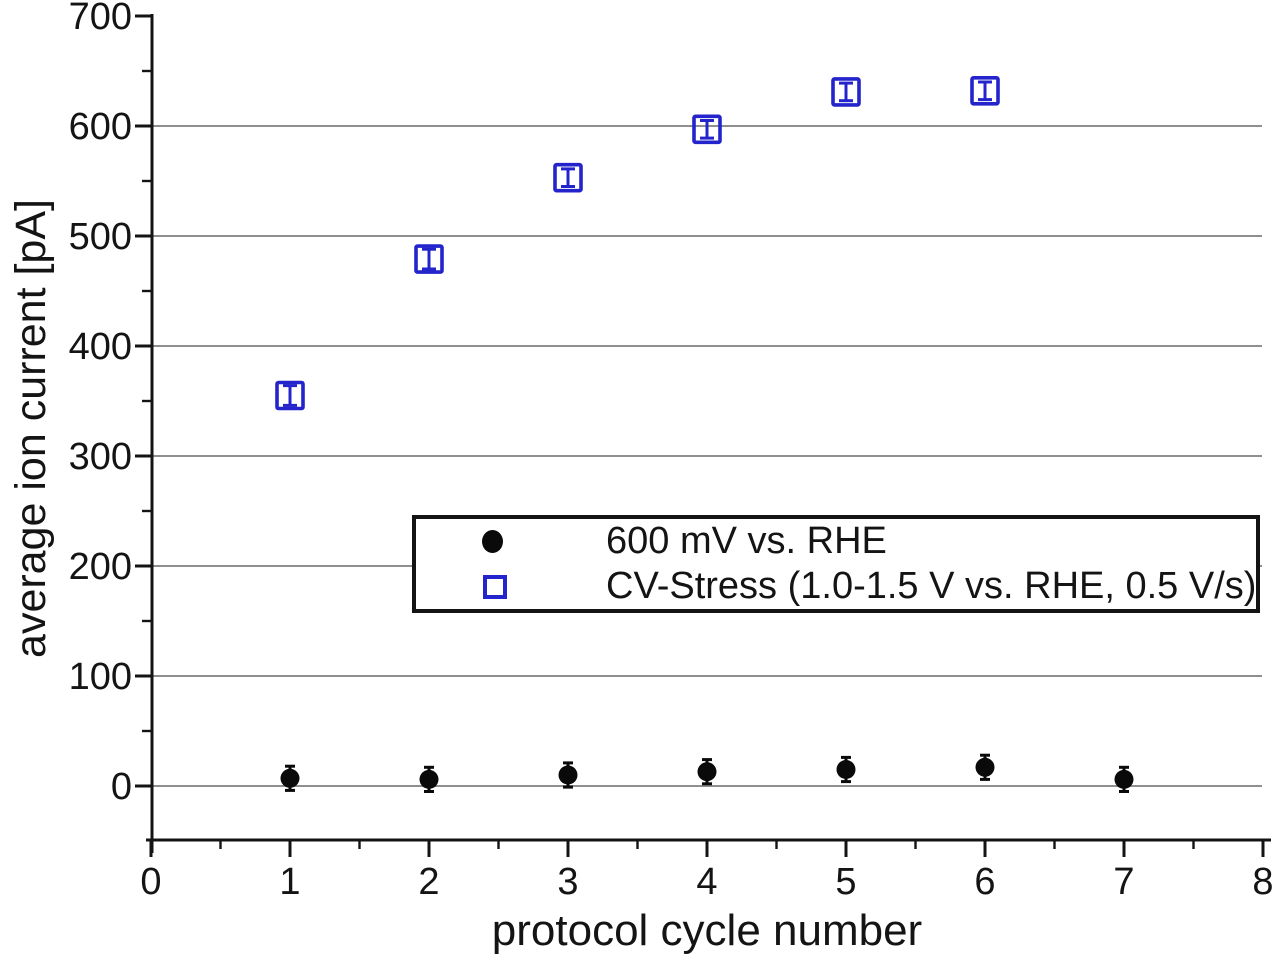 Image resolution: width=1280 pixels, height=978 pixels. What do you see at coordinates (984, 882) in the screenshot?
I see `x-tick-label: 6` at bounding box center [984, 882].